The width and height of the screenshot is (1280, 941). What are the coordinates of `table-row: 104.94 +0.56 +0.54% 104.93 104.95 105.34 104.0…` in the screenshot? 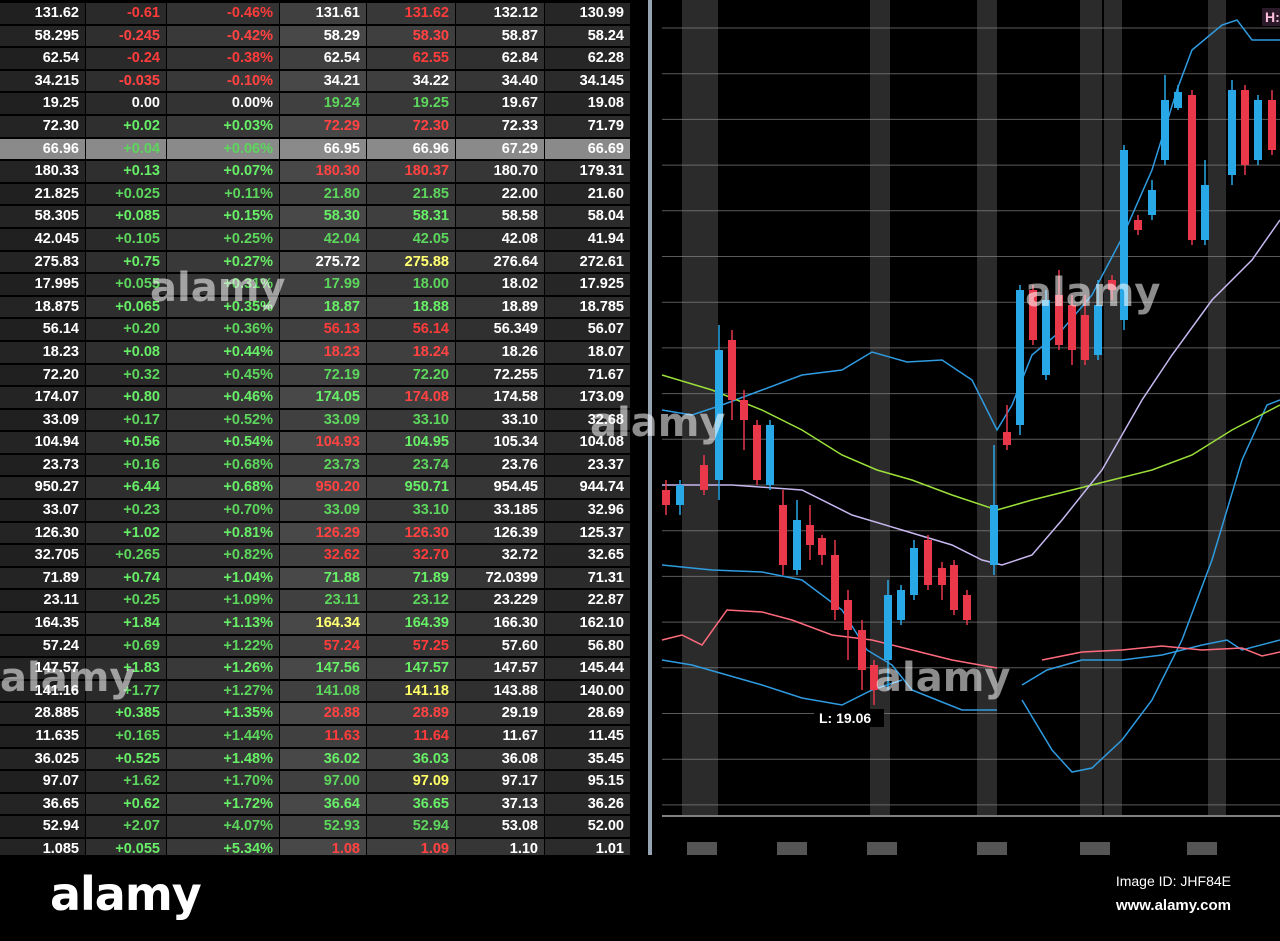 It's located at (325, 442).